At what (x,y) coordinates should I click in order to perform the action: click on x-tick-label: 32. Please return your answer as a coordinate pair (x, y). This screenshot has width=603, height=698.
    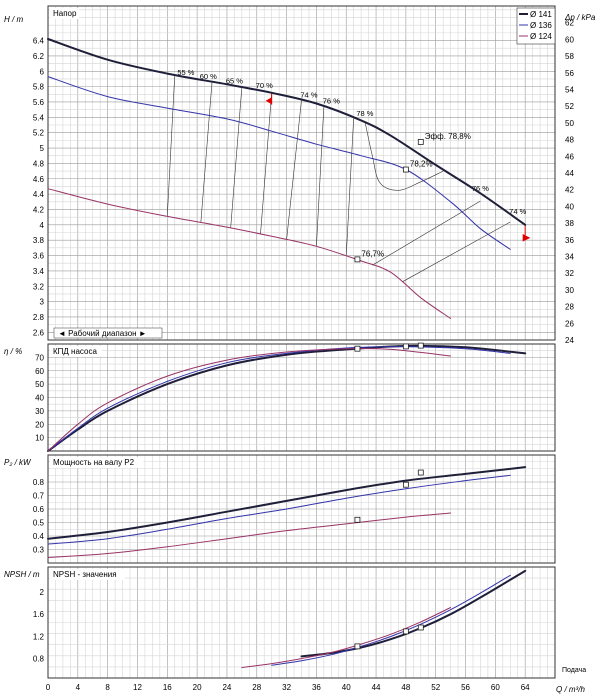
    Looking at the image, I should click on (286, 687).